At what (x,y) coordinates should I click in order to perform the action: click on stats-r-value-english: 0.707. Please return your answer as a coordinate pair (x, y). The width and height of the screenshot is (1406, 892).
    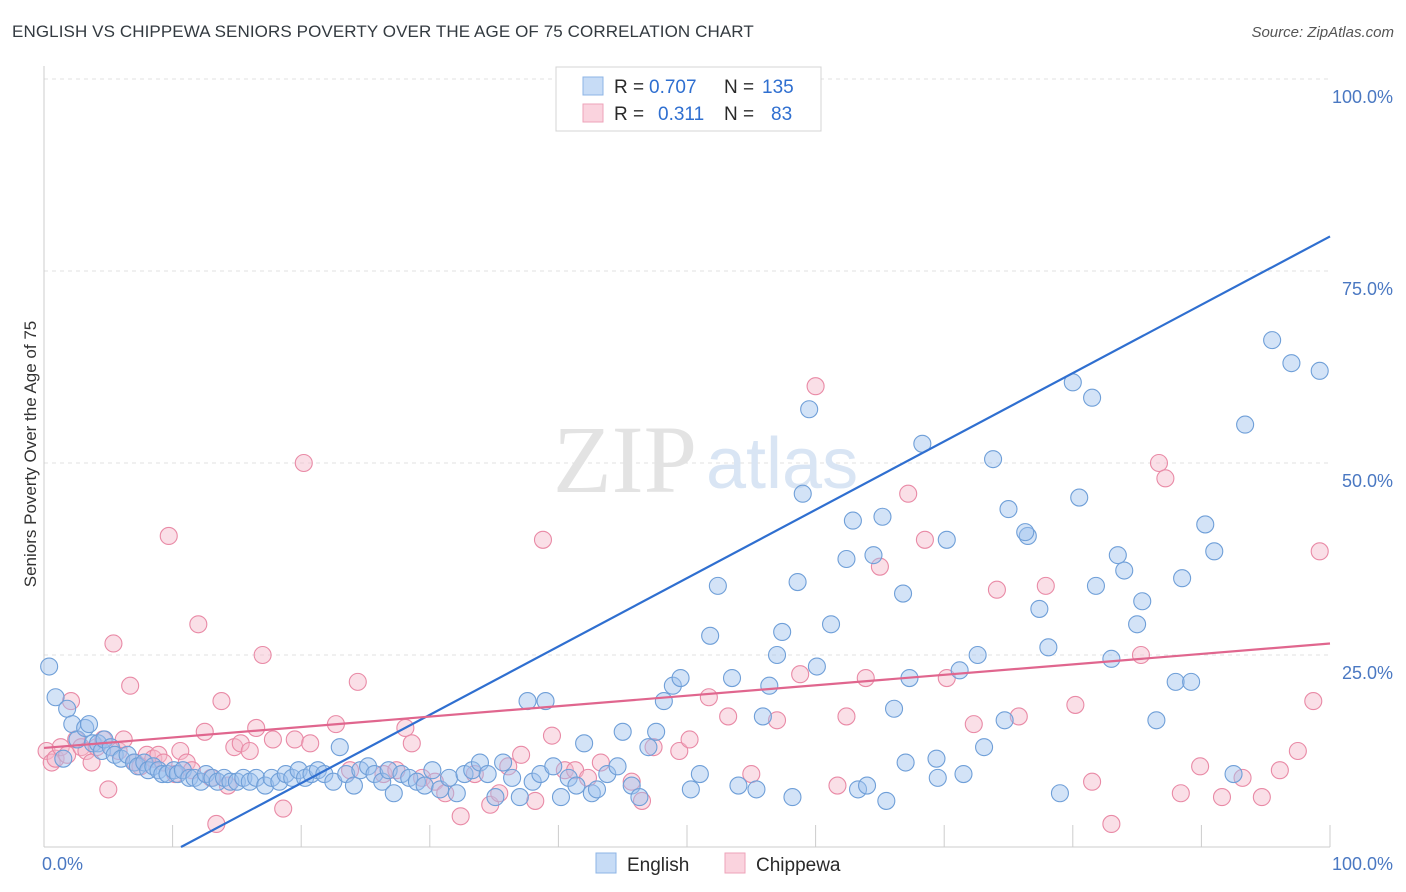
    Looking at the image, I should click on (673, 87).